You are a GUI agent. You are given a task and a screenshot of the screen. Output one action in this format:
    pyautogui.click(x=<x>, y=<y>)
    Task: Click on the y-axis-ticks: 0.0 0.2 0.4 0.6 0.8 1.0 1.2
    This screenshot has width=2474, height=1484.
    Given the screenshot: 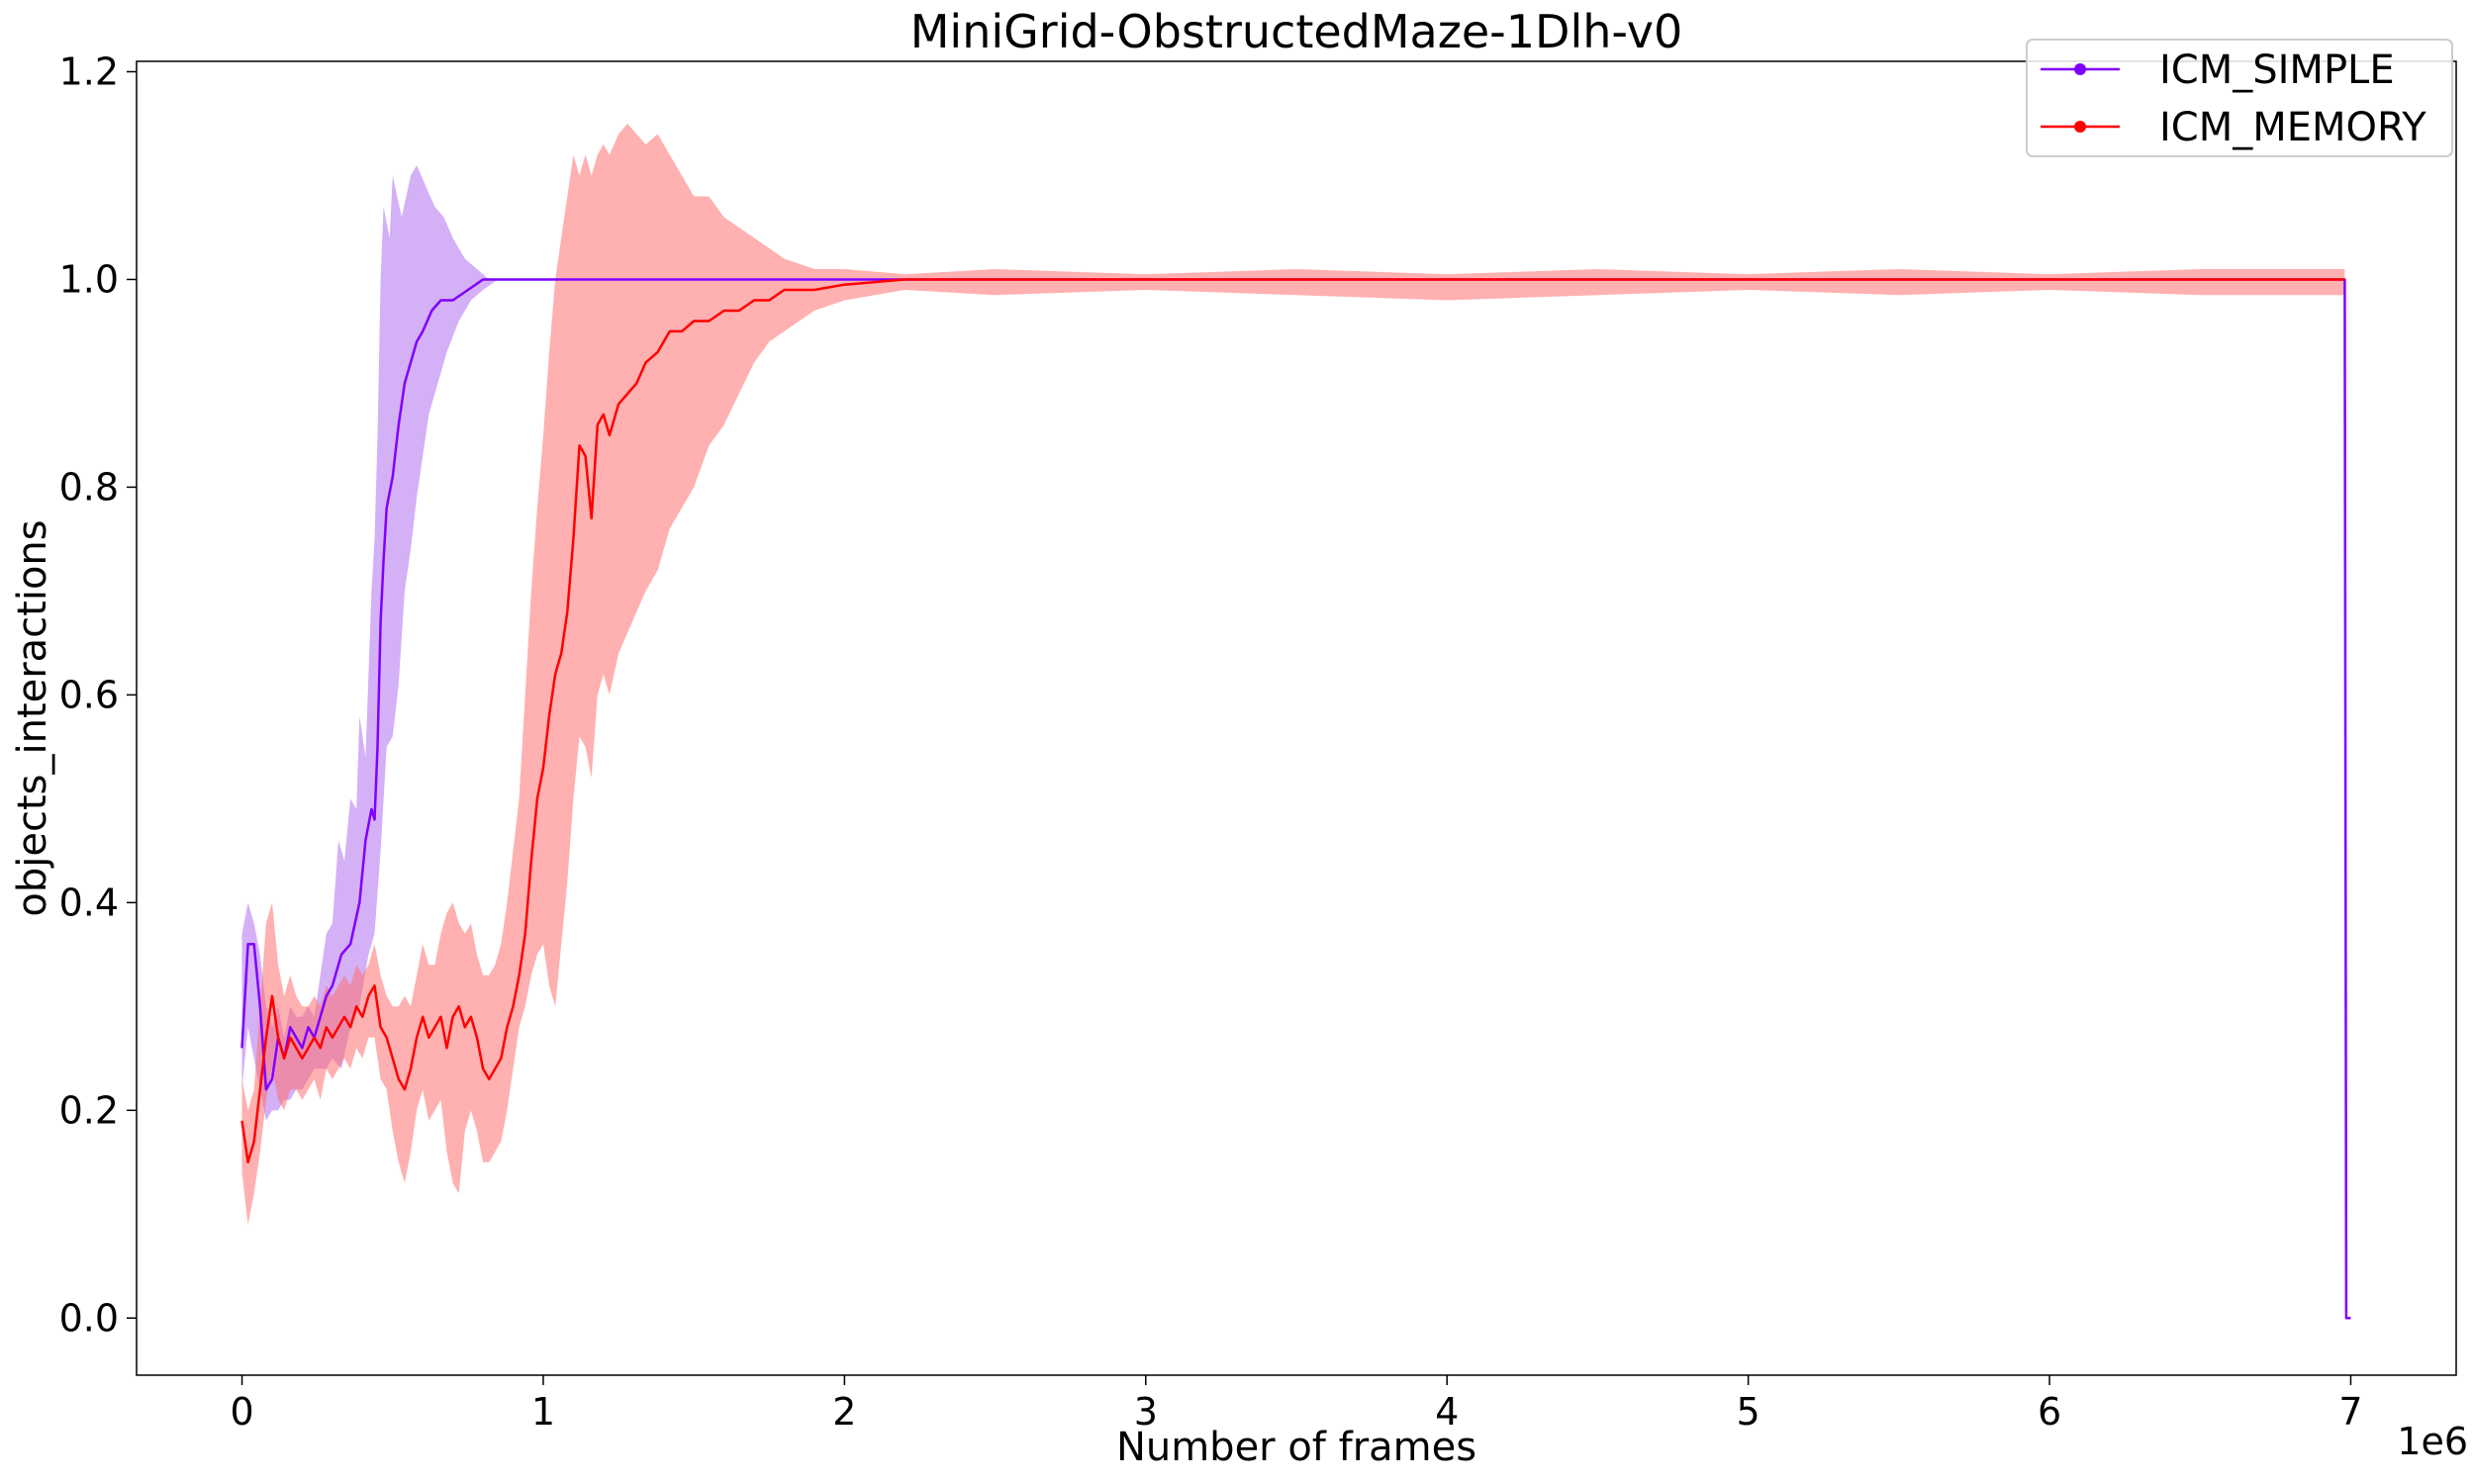 What is the action you would take?
    pyautogui.click(x=98, y=694)
    